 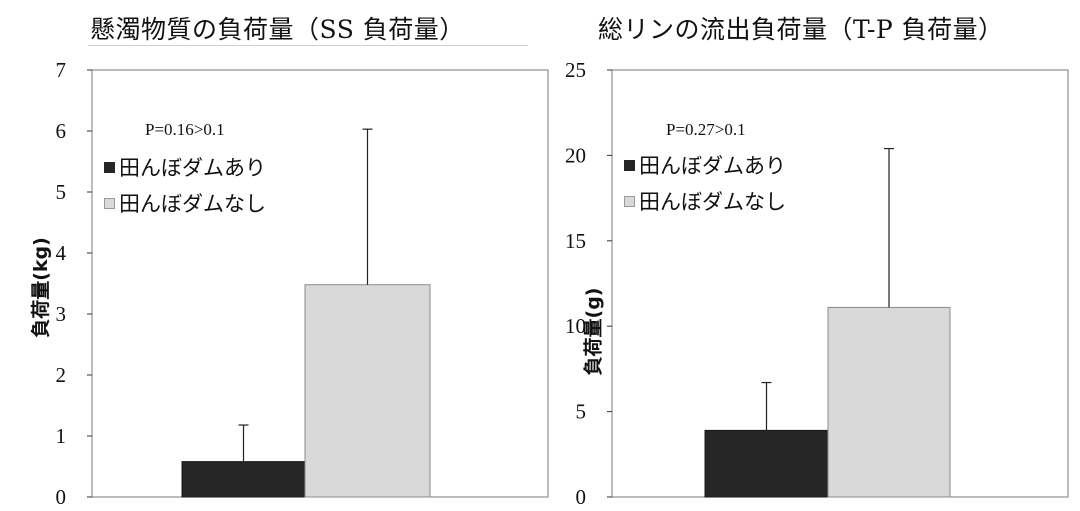 I want to click on y-tick-label: 3, so click(x=61, y=314).